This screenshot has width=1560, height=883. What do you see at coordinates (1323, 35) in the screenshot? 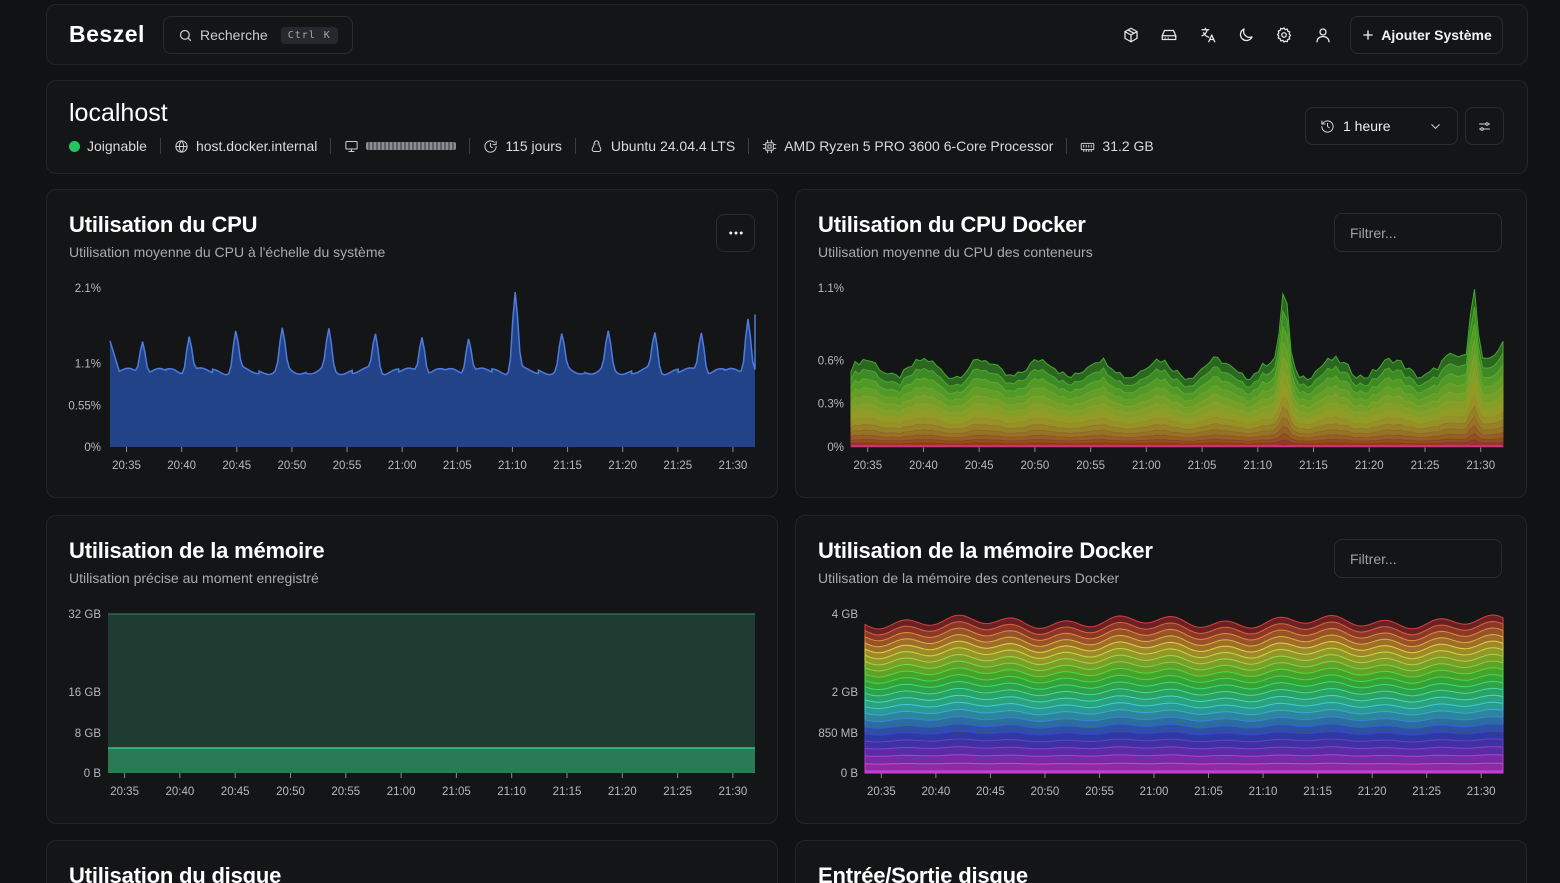
I see `user-icon` at bounding box center [1323, 35].